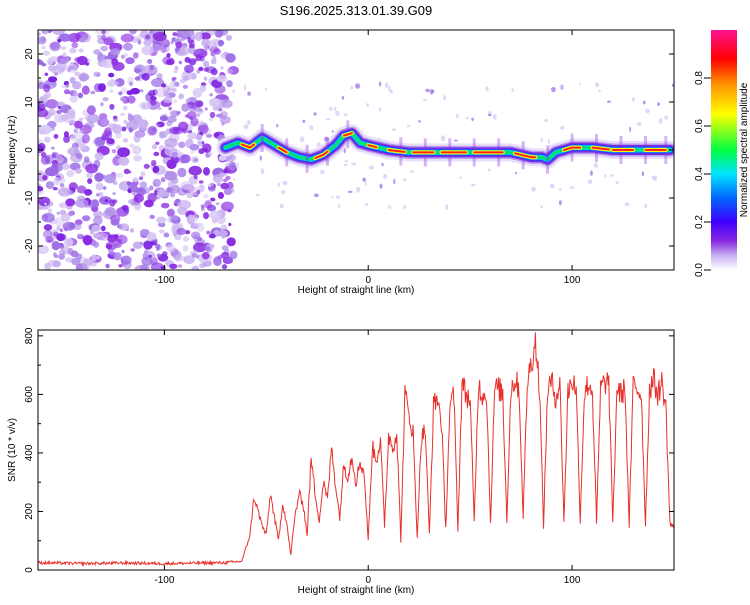  I want to click on snr-ytick-label: 200, so click(29, 511).